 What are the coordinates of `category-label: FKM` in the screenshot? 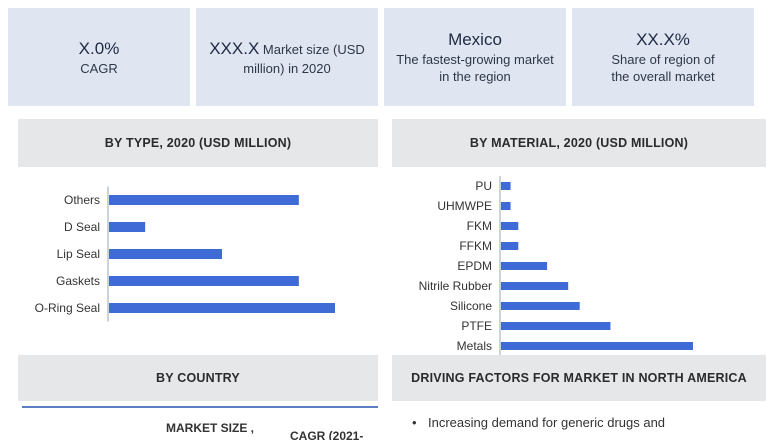 It's located at (479, 226).